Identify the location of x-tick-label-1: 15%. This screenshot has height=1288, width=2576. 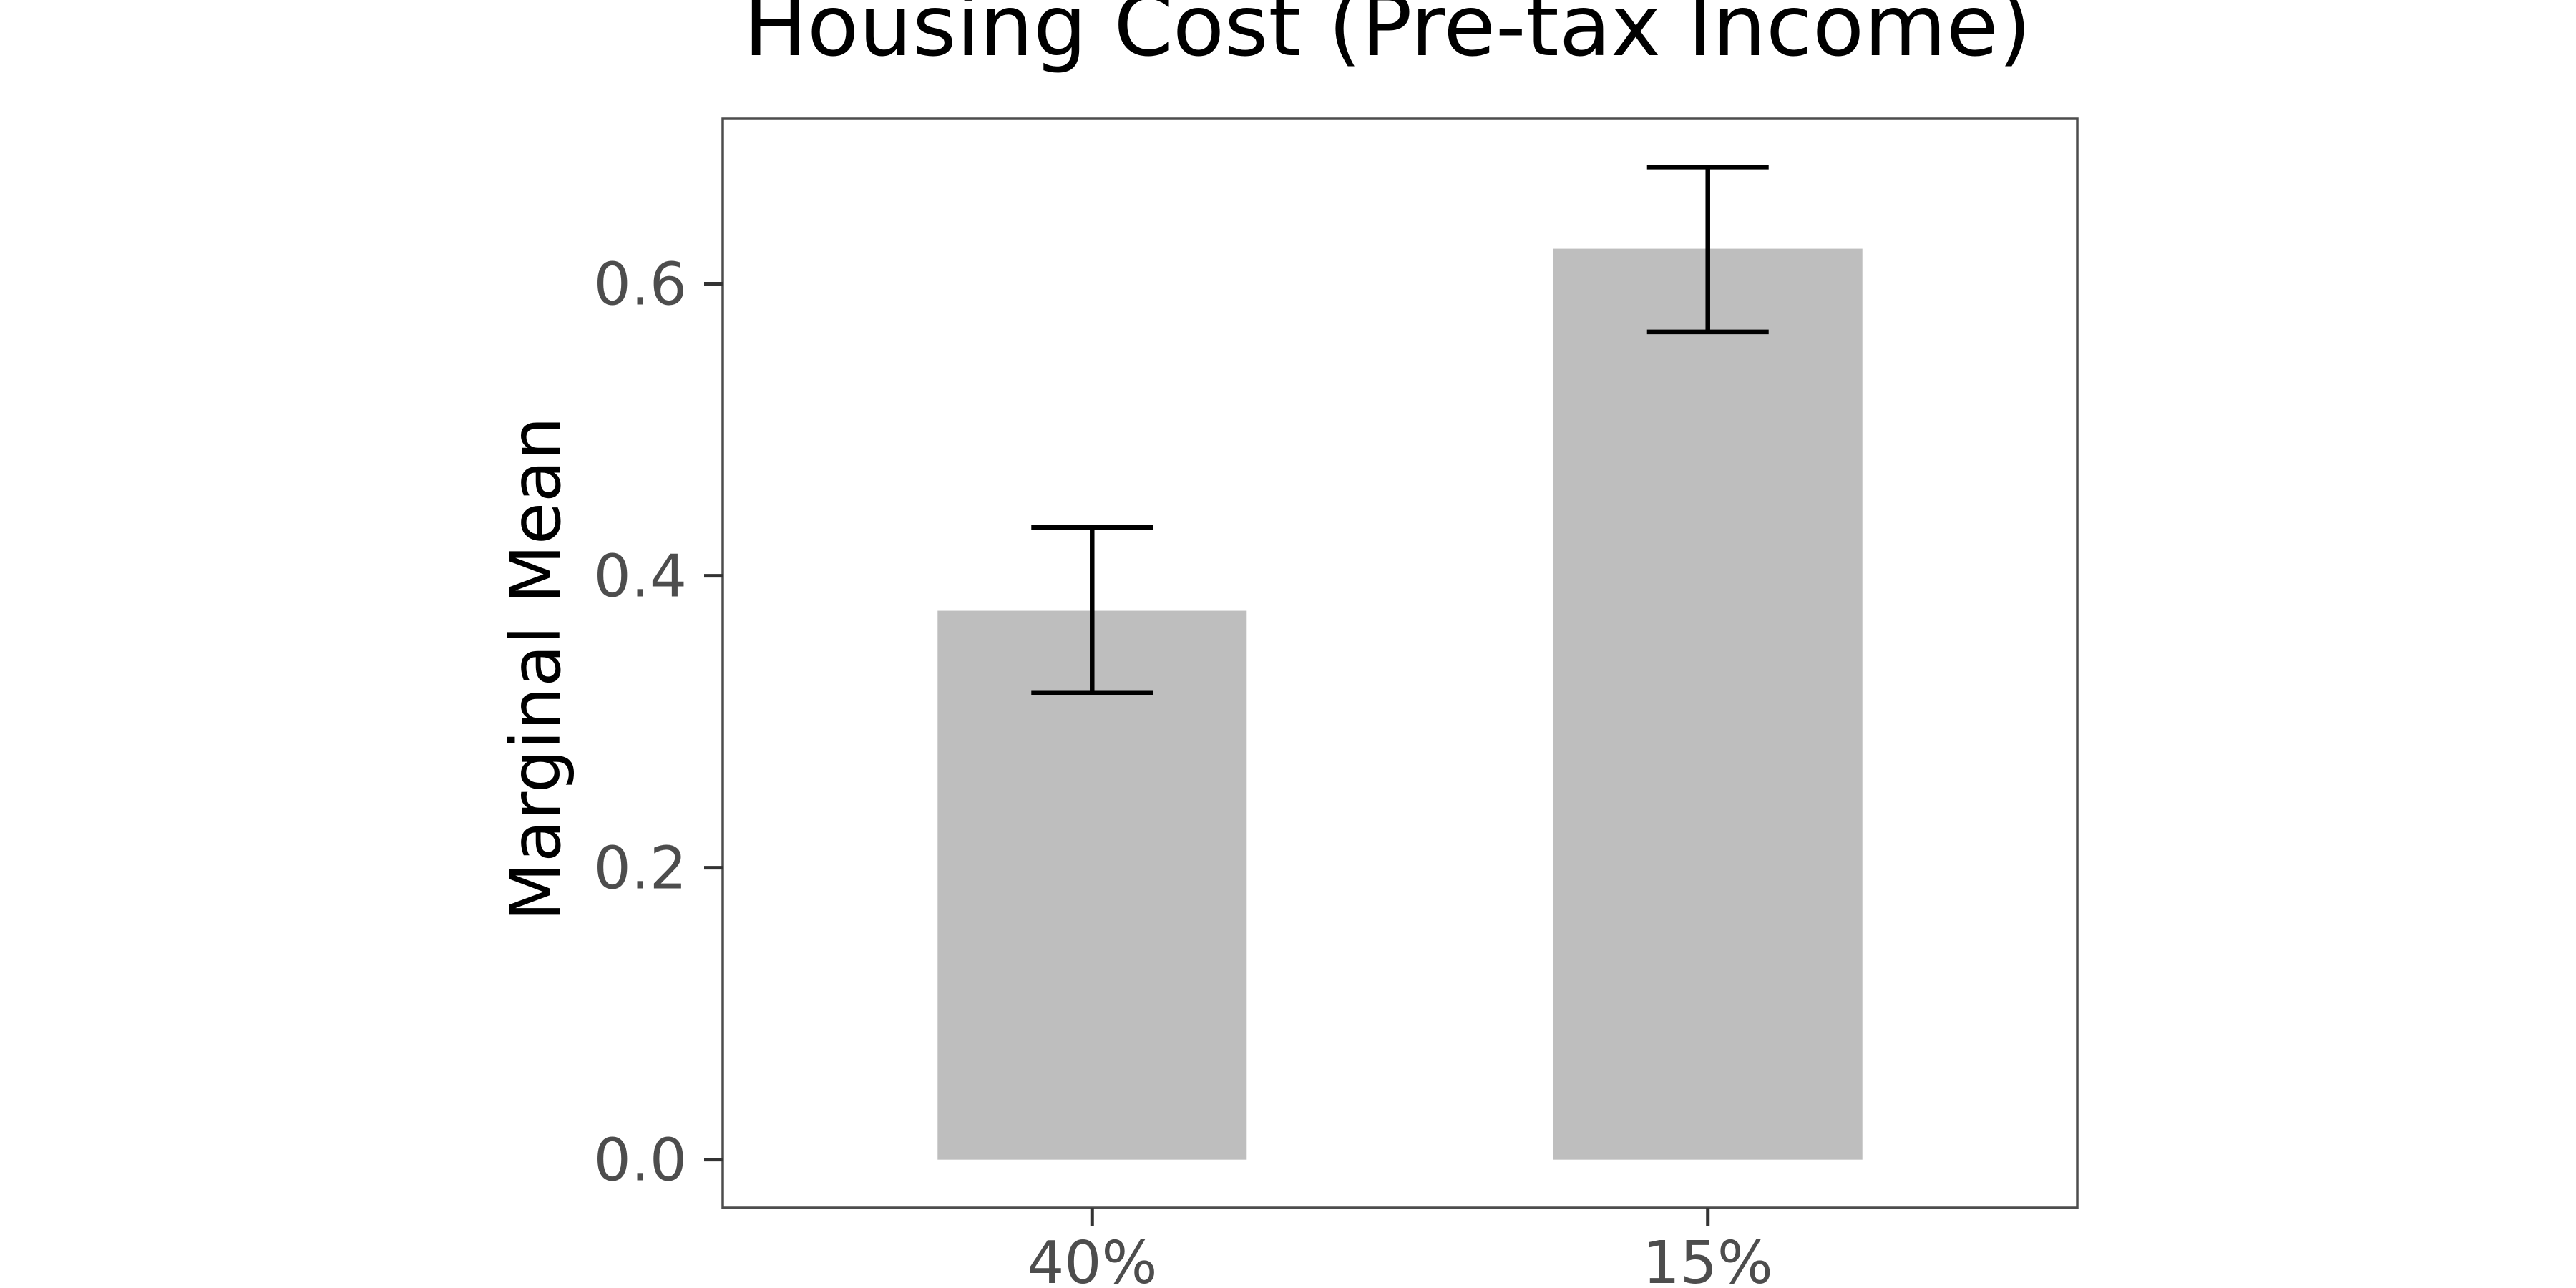
(1708, 1258).